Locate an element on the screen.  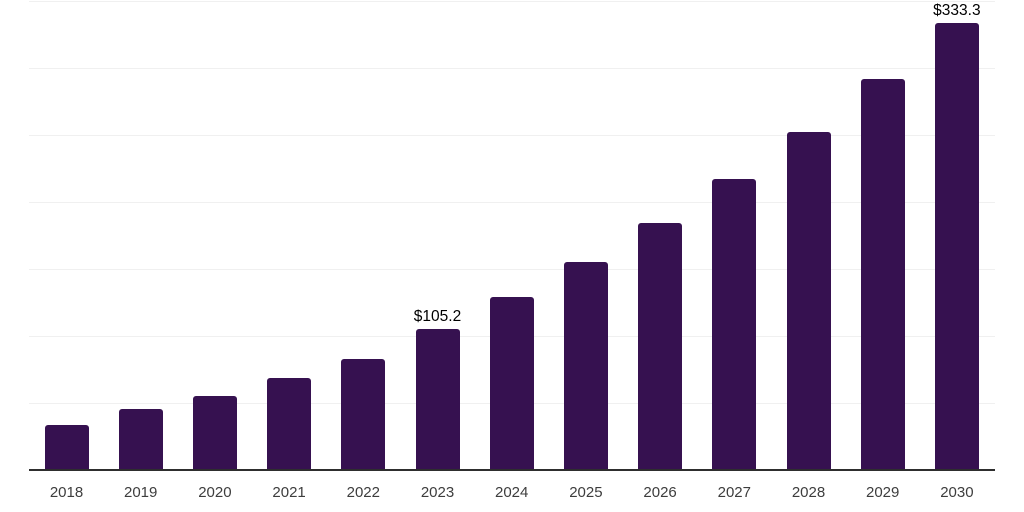
bar-2025 is located at coordinates (585, 366).